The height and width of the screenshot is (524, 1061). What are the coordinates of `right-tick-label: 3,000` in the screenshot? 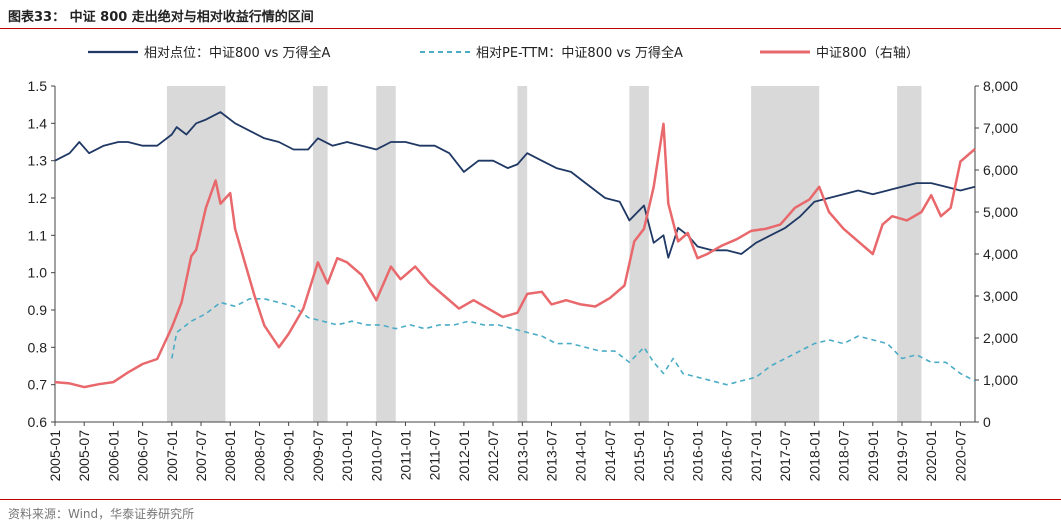 It's located at (1000, 296).